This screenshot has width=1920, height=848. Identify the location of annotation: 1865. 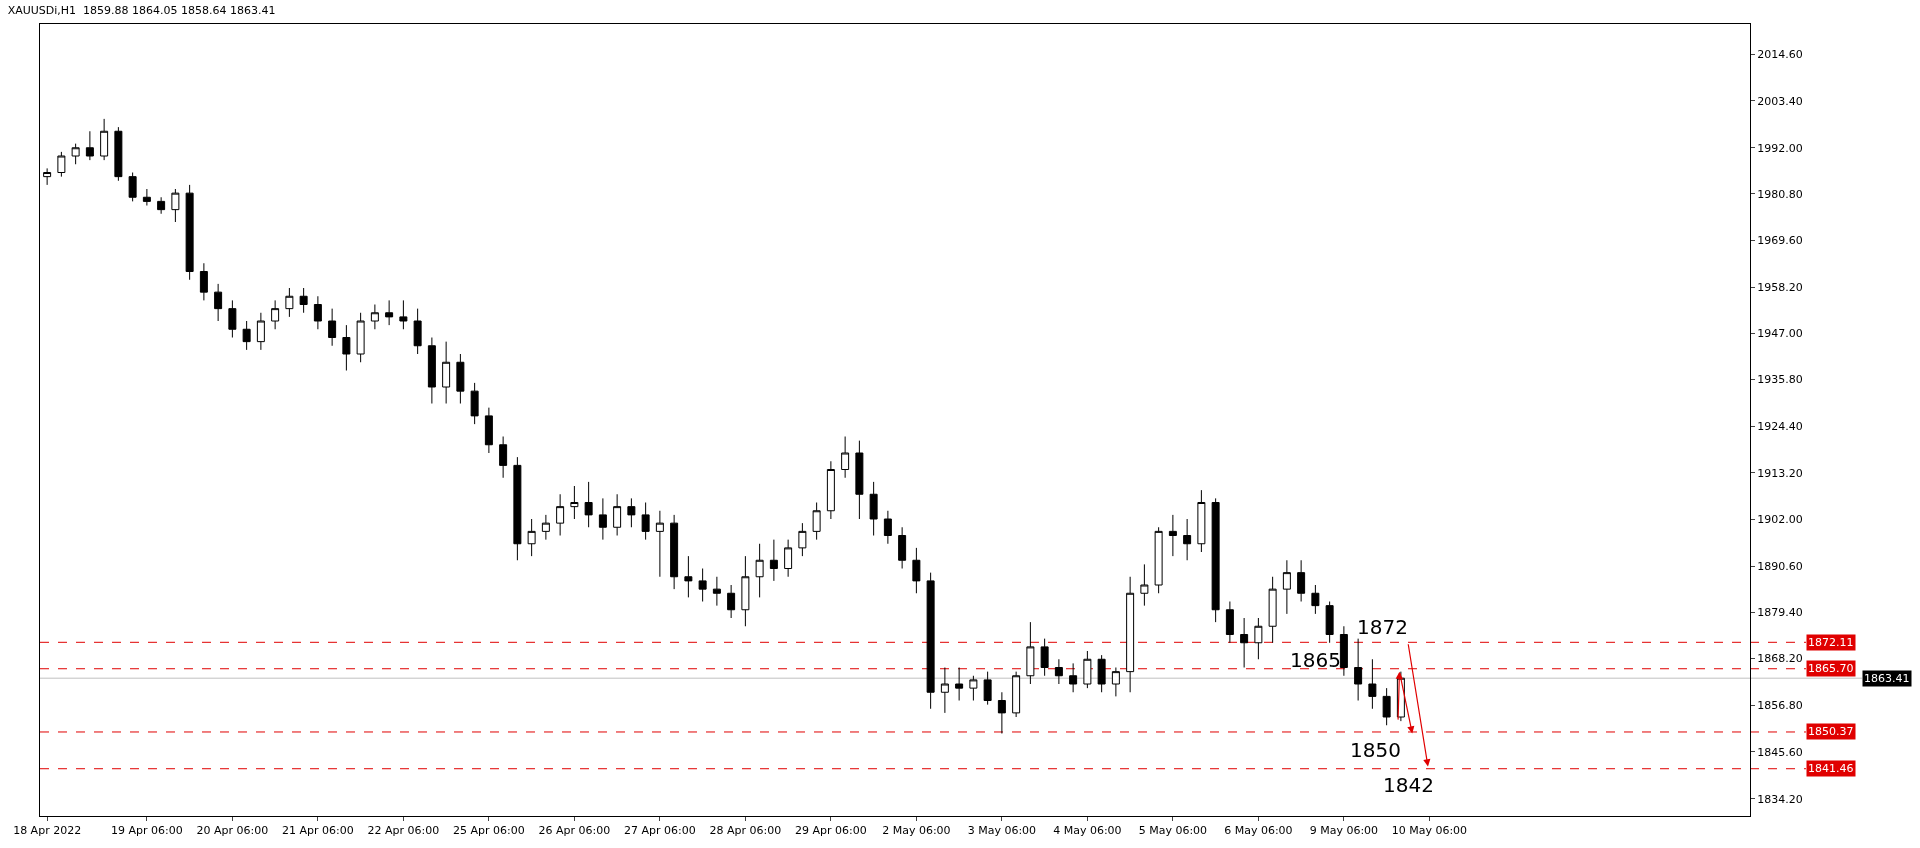
(1315, 660).